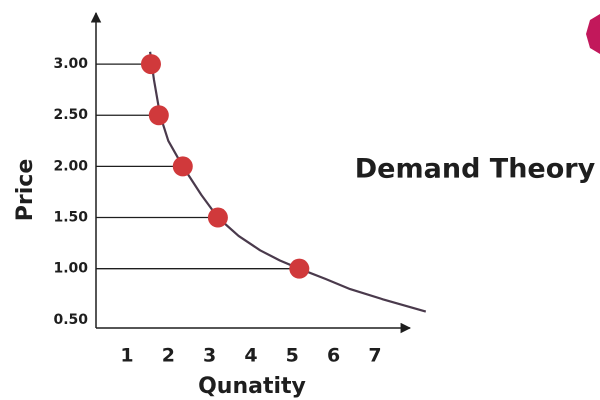  I want to click on y-tick-label: 1.50, so click(70, 218).